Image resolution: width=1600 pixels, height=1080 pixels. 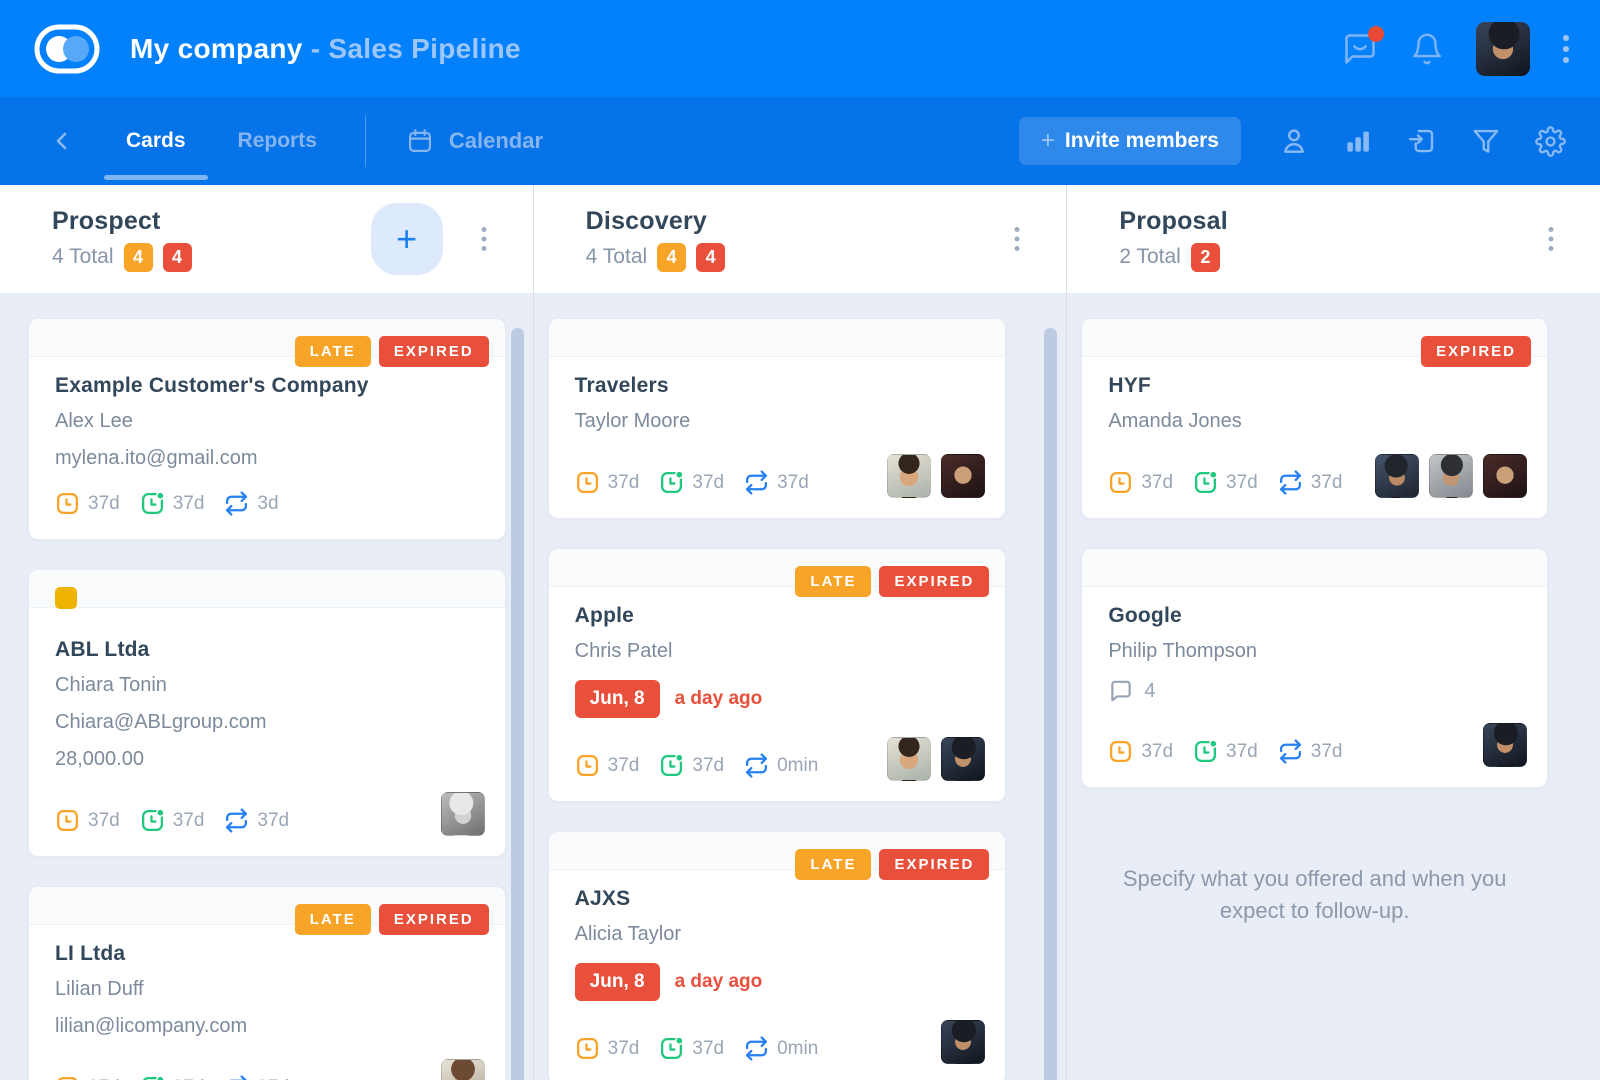 What do you see at coordinates (1205, 257) in the screenshot?
I see `expired-count-badge: 2` at bounding box center [1205, 257].